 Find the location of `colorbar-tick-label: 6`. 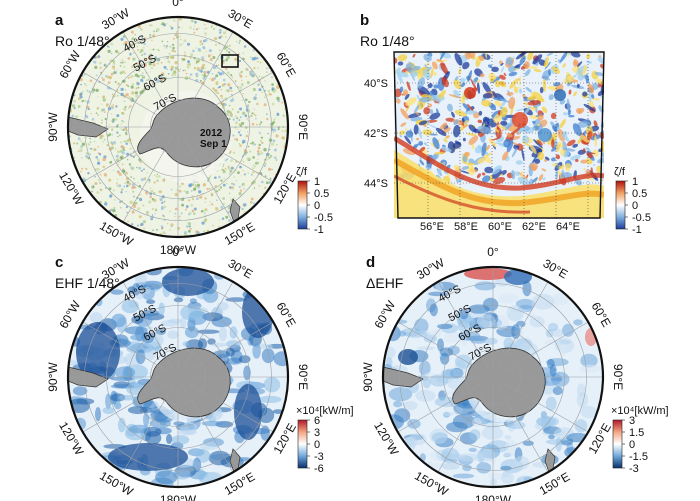

colorbar-tick-label: 6 is located at coordinates (317, 421).